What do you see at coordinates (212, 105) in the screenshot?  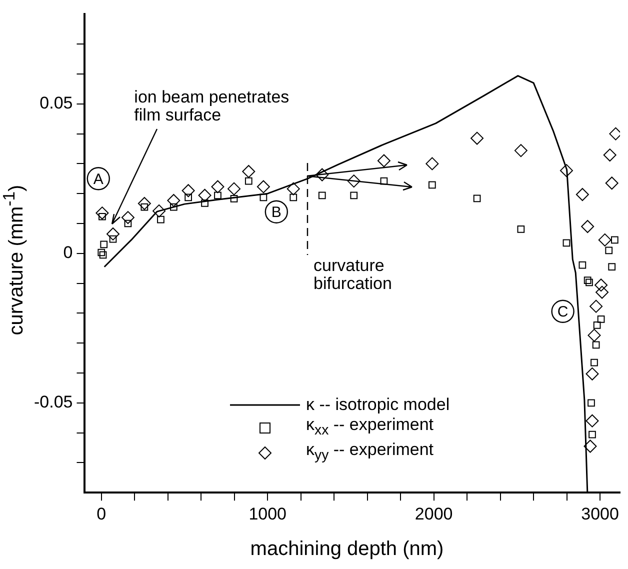 I see `annotation: ion beam penetrates film surface` at bounding box center [212, 105].